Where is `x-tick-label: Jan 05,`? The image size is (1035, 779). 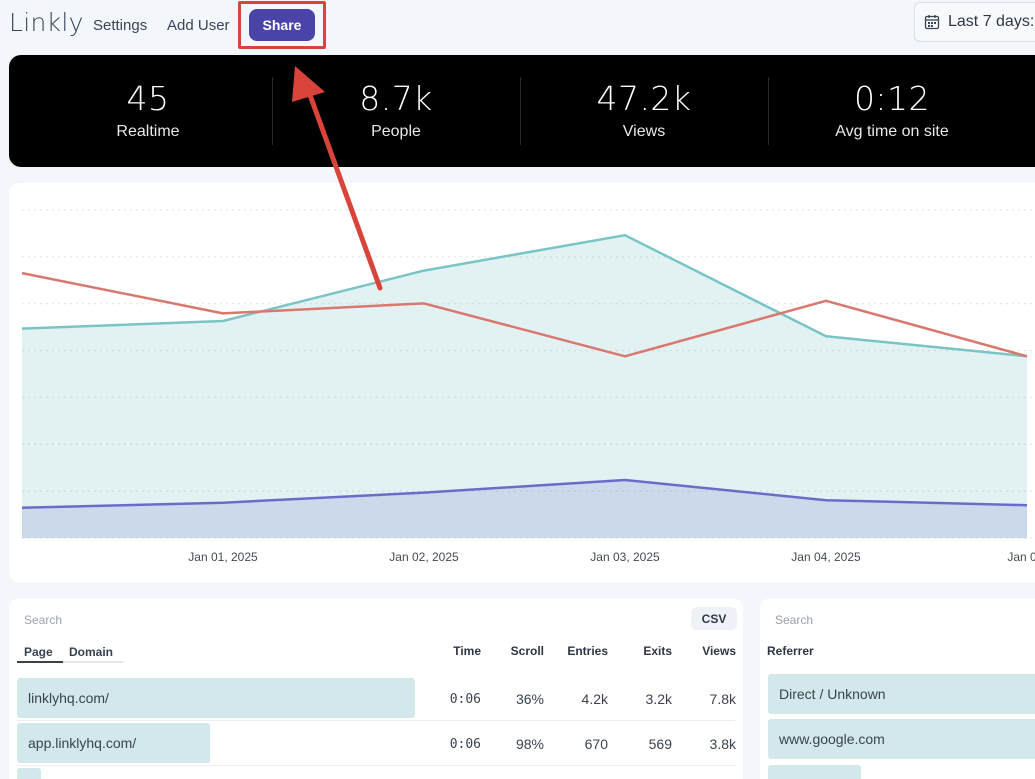
x-tick-label: Jan 05, is located at coordinates (1021, 557).